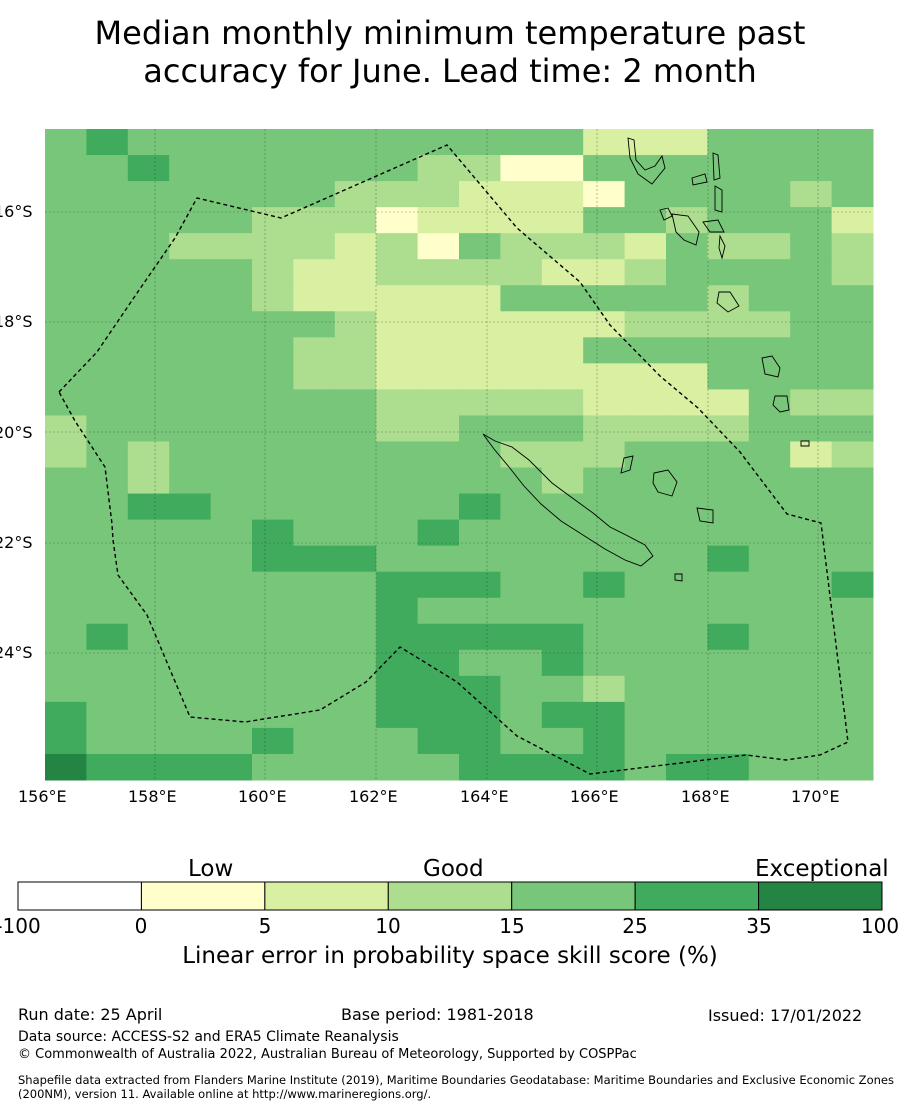 The width and height of the screenshot is (900, 1110). I want to click on lat-label-22s: 22°S, so click(16, 542).